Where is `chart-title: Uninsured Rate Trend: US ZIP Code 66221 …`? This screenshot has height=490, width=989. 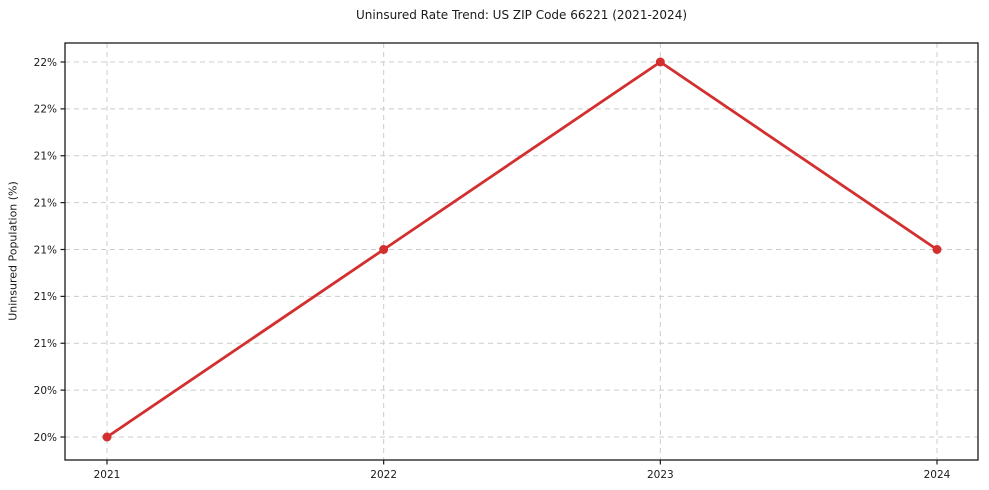 chart-title: Uninsured Rate Trend: US ZIP Code 66221 … is located at coordinates (521, 15).